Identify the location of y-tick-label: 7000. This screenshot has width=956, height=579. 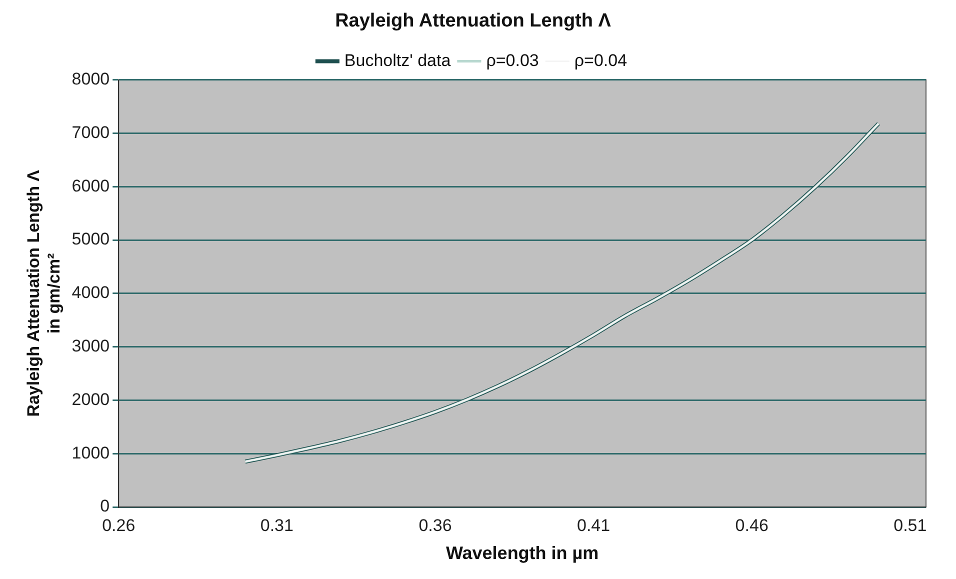
(91, 132).